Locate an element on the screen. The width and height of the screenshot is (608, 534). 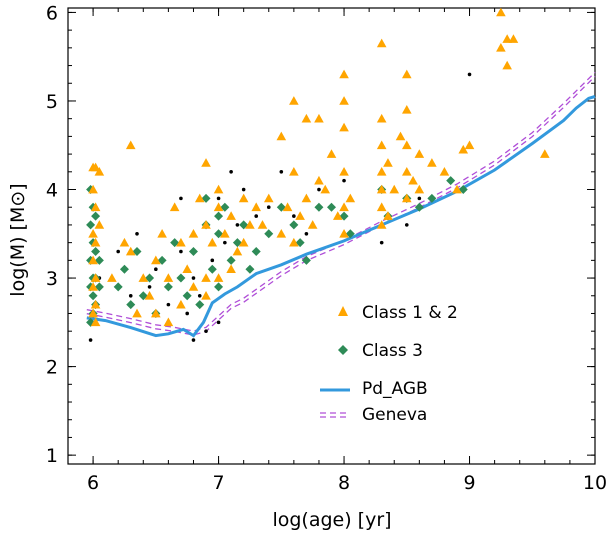
y-tick-label: 4 is located at coordinates (52, 191).